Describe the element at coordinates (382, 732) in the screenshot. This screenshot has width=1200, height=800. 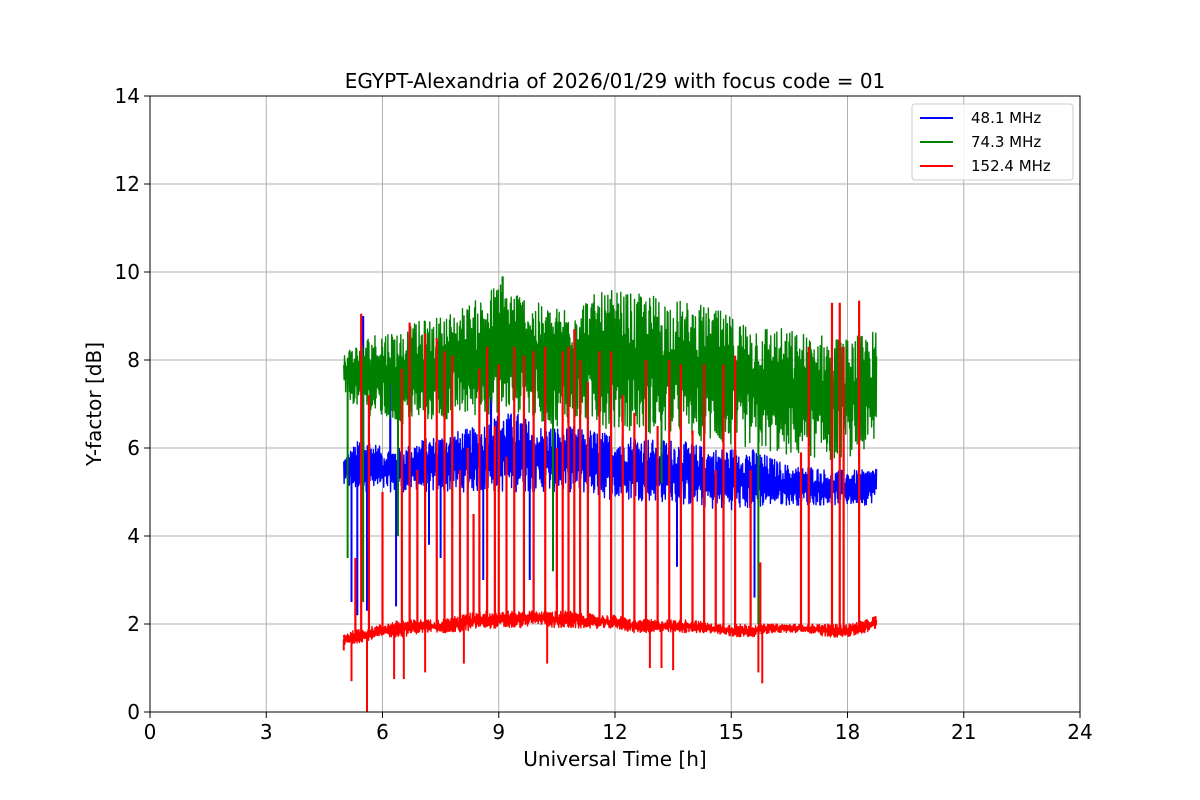
I see `x-tick-label: 6` at that location.